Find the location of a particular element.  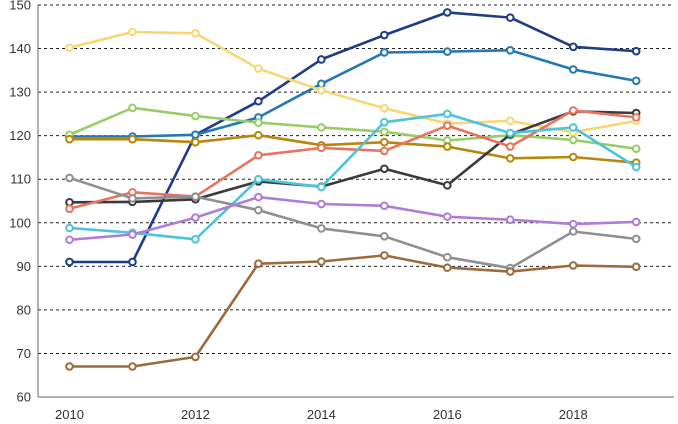

x-tick-label-2014: 2014 is located at coordinates (321, 414).